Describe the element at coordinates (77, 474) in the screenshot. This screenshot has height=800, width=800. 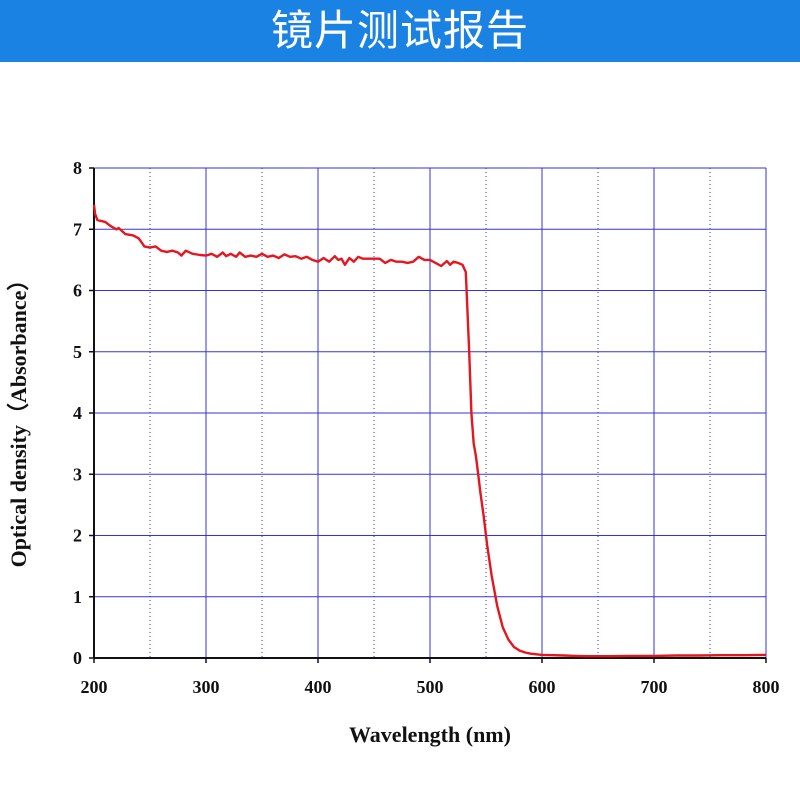
I see `y-tick-label: 3` at that location.